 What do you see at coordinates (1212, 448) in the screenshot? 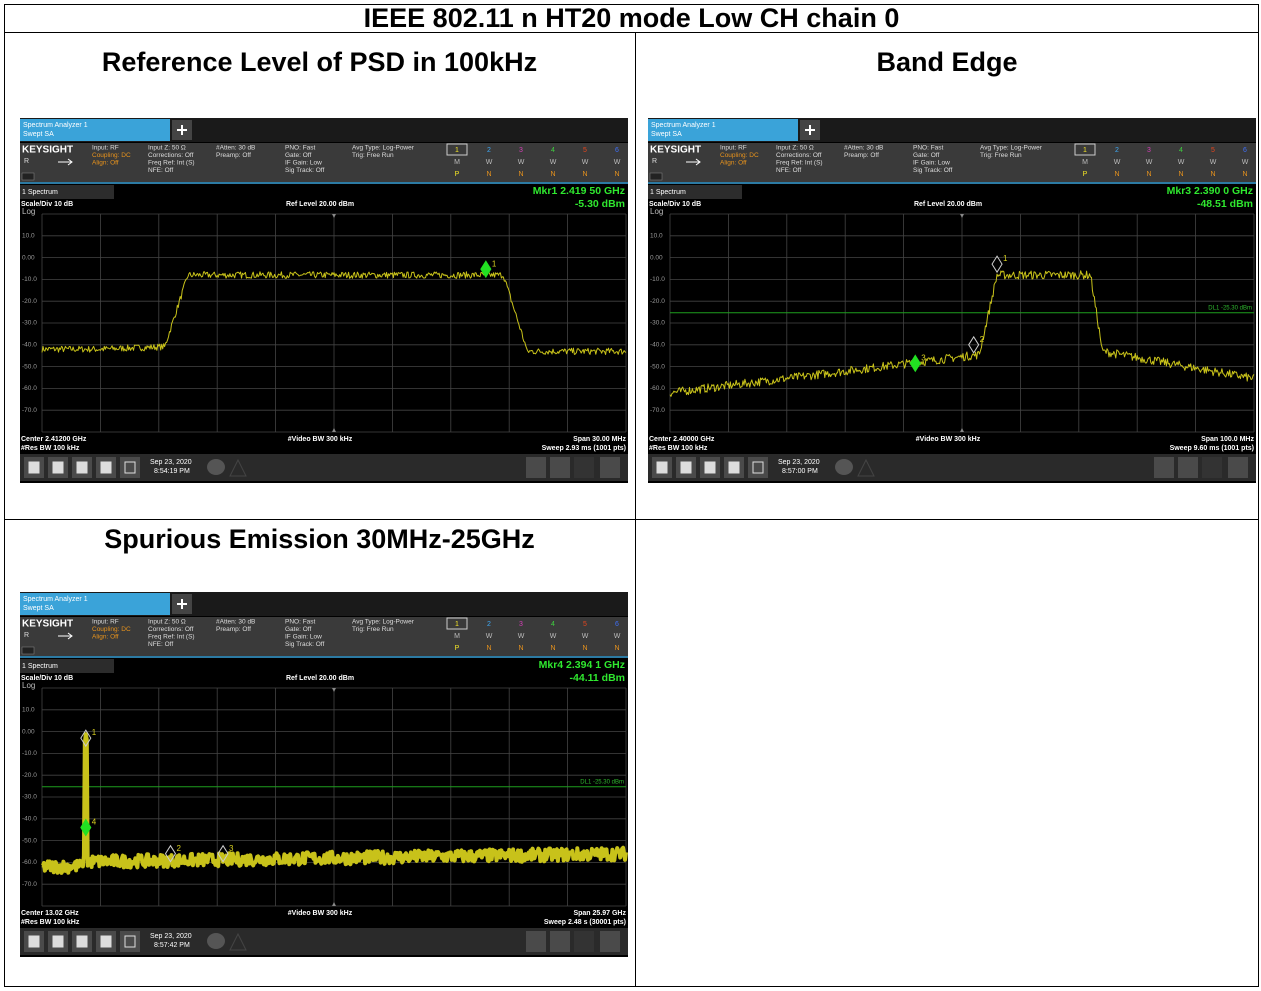
I see `sweep: Sweep 9.60 ms (1001 pts)` at bounding box center [1212, 448].